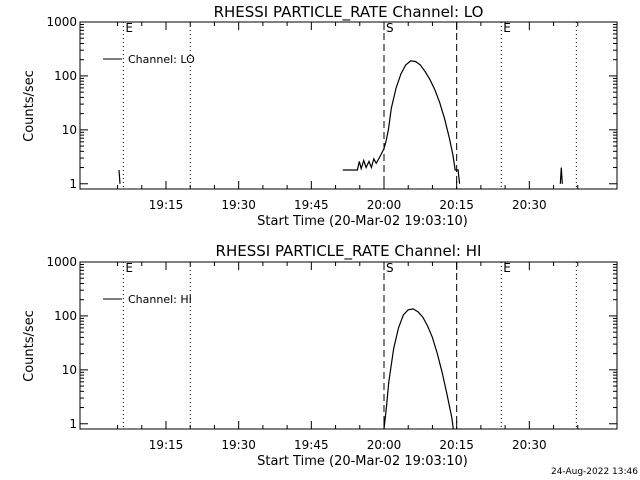 The image size is (640, 480). What do you see at coordinates (349, 251) in the screenshot?
I see `chart-title: RHESSI PARTICLE_RATE Channel: HI` at bounding box center [349, 251].